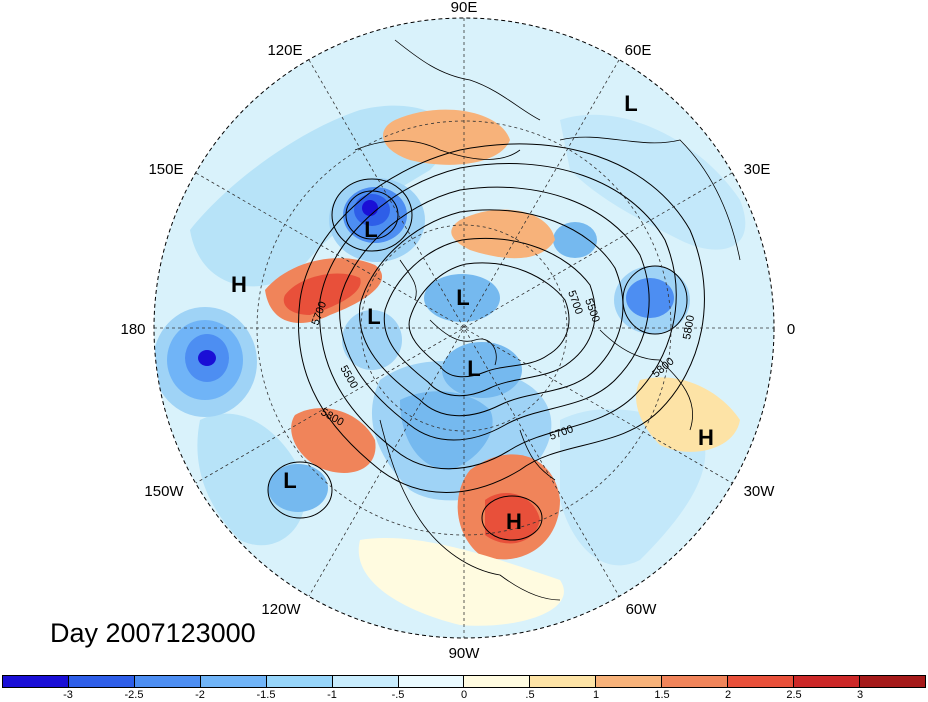  Describe the element at coordinates (464, 695) in the screenshot. I see `colorbar-tick-label: 0` at that location.